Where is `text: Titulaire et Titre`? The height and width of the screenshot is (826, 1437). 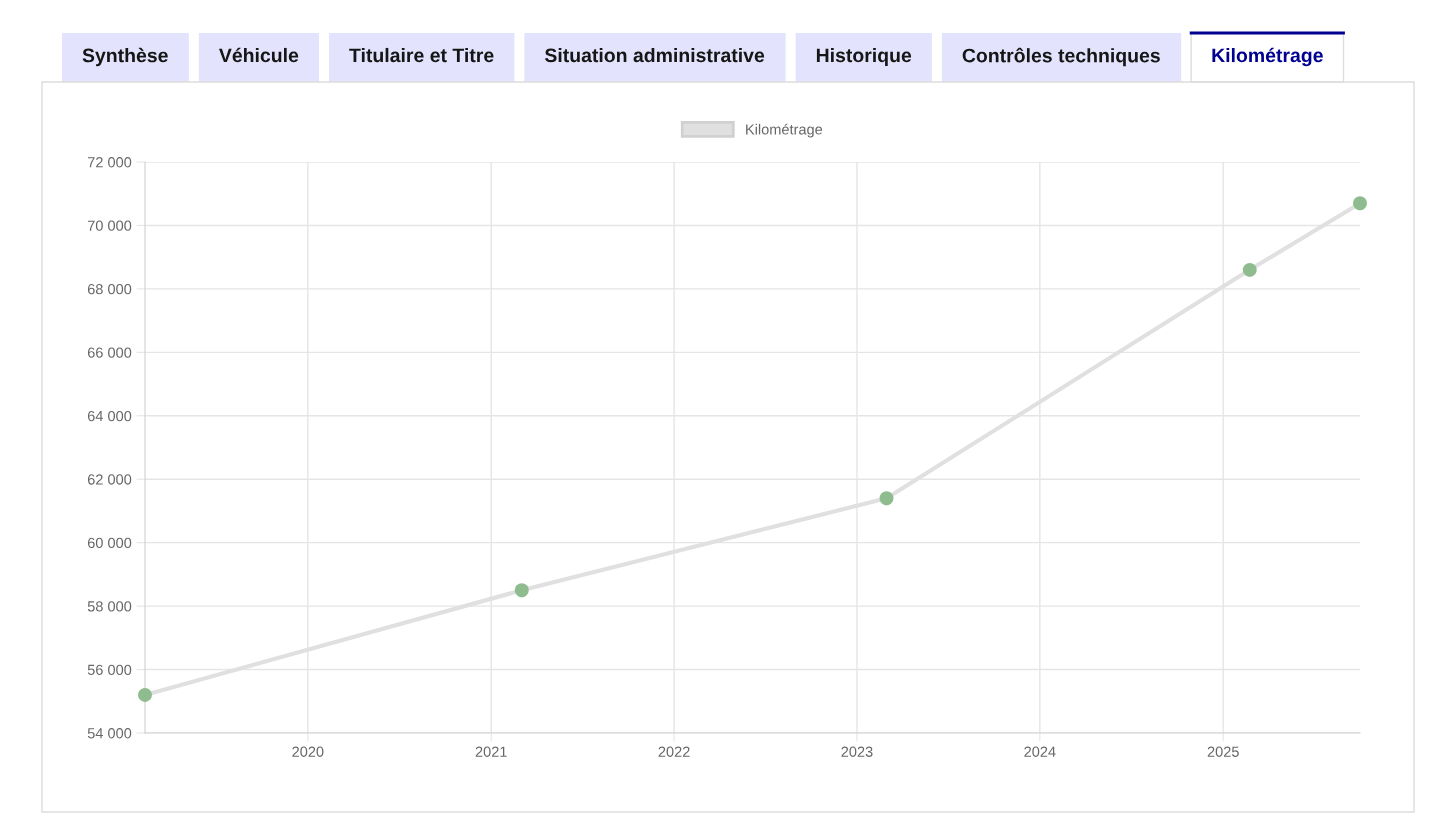
text: Titulaire et Titre is located at coordinates (421, 55).